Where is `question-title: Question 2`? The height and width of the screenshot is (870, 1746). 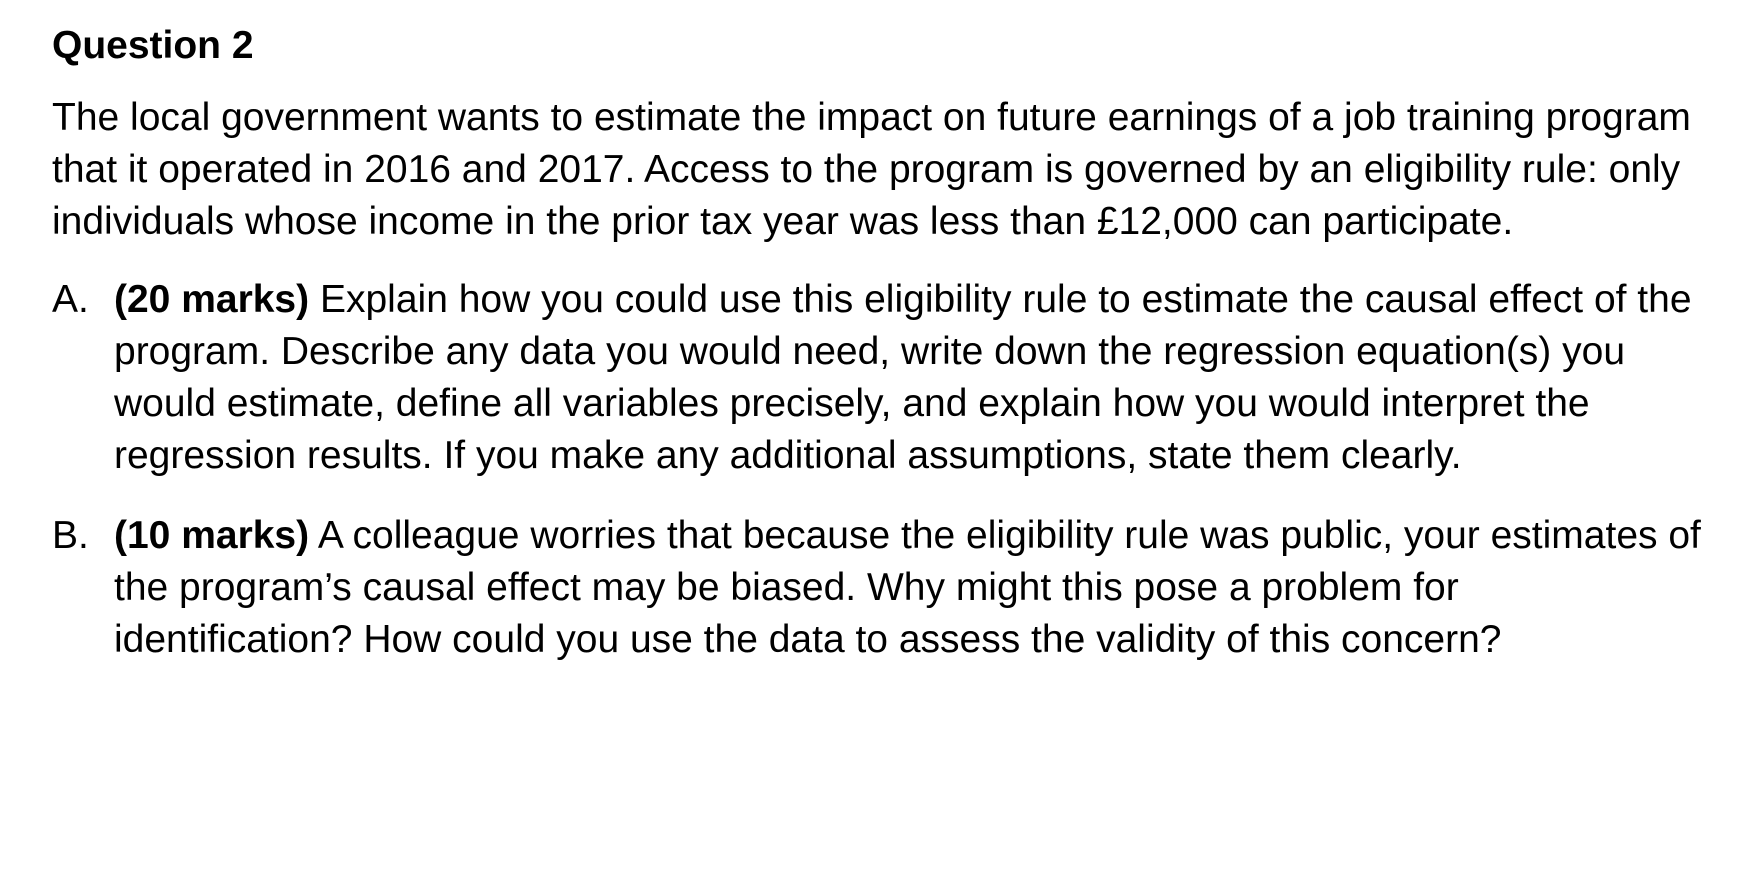 question-title: Question 2 is located at coordinates (153, 45).